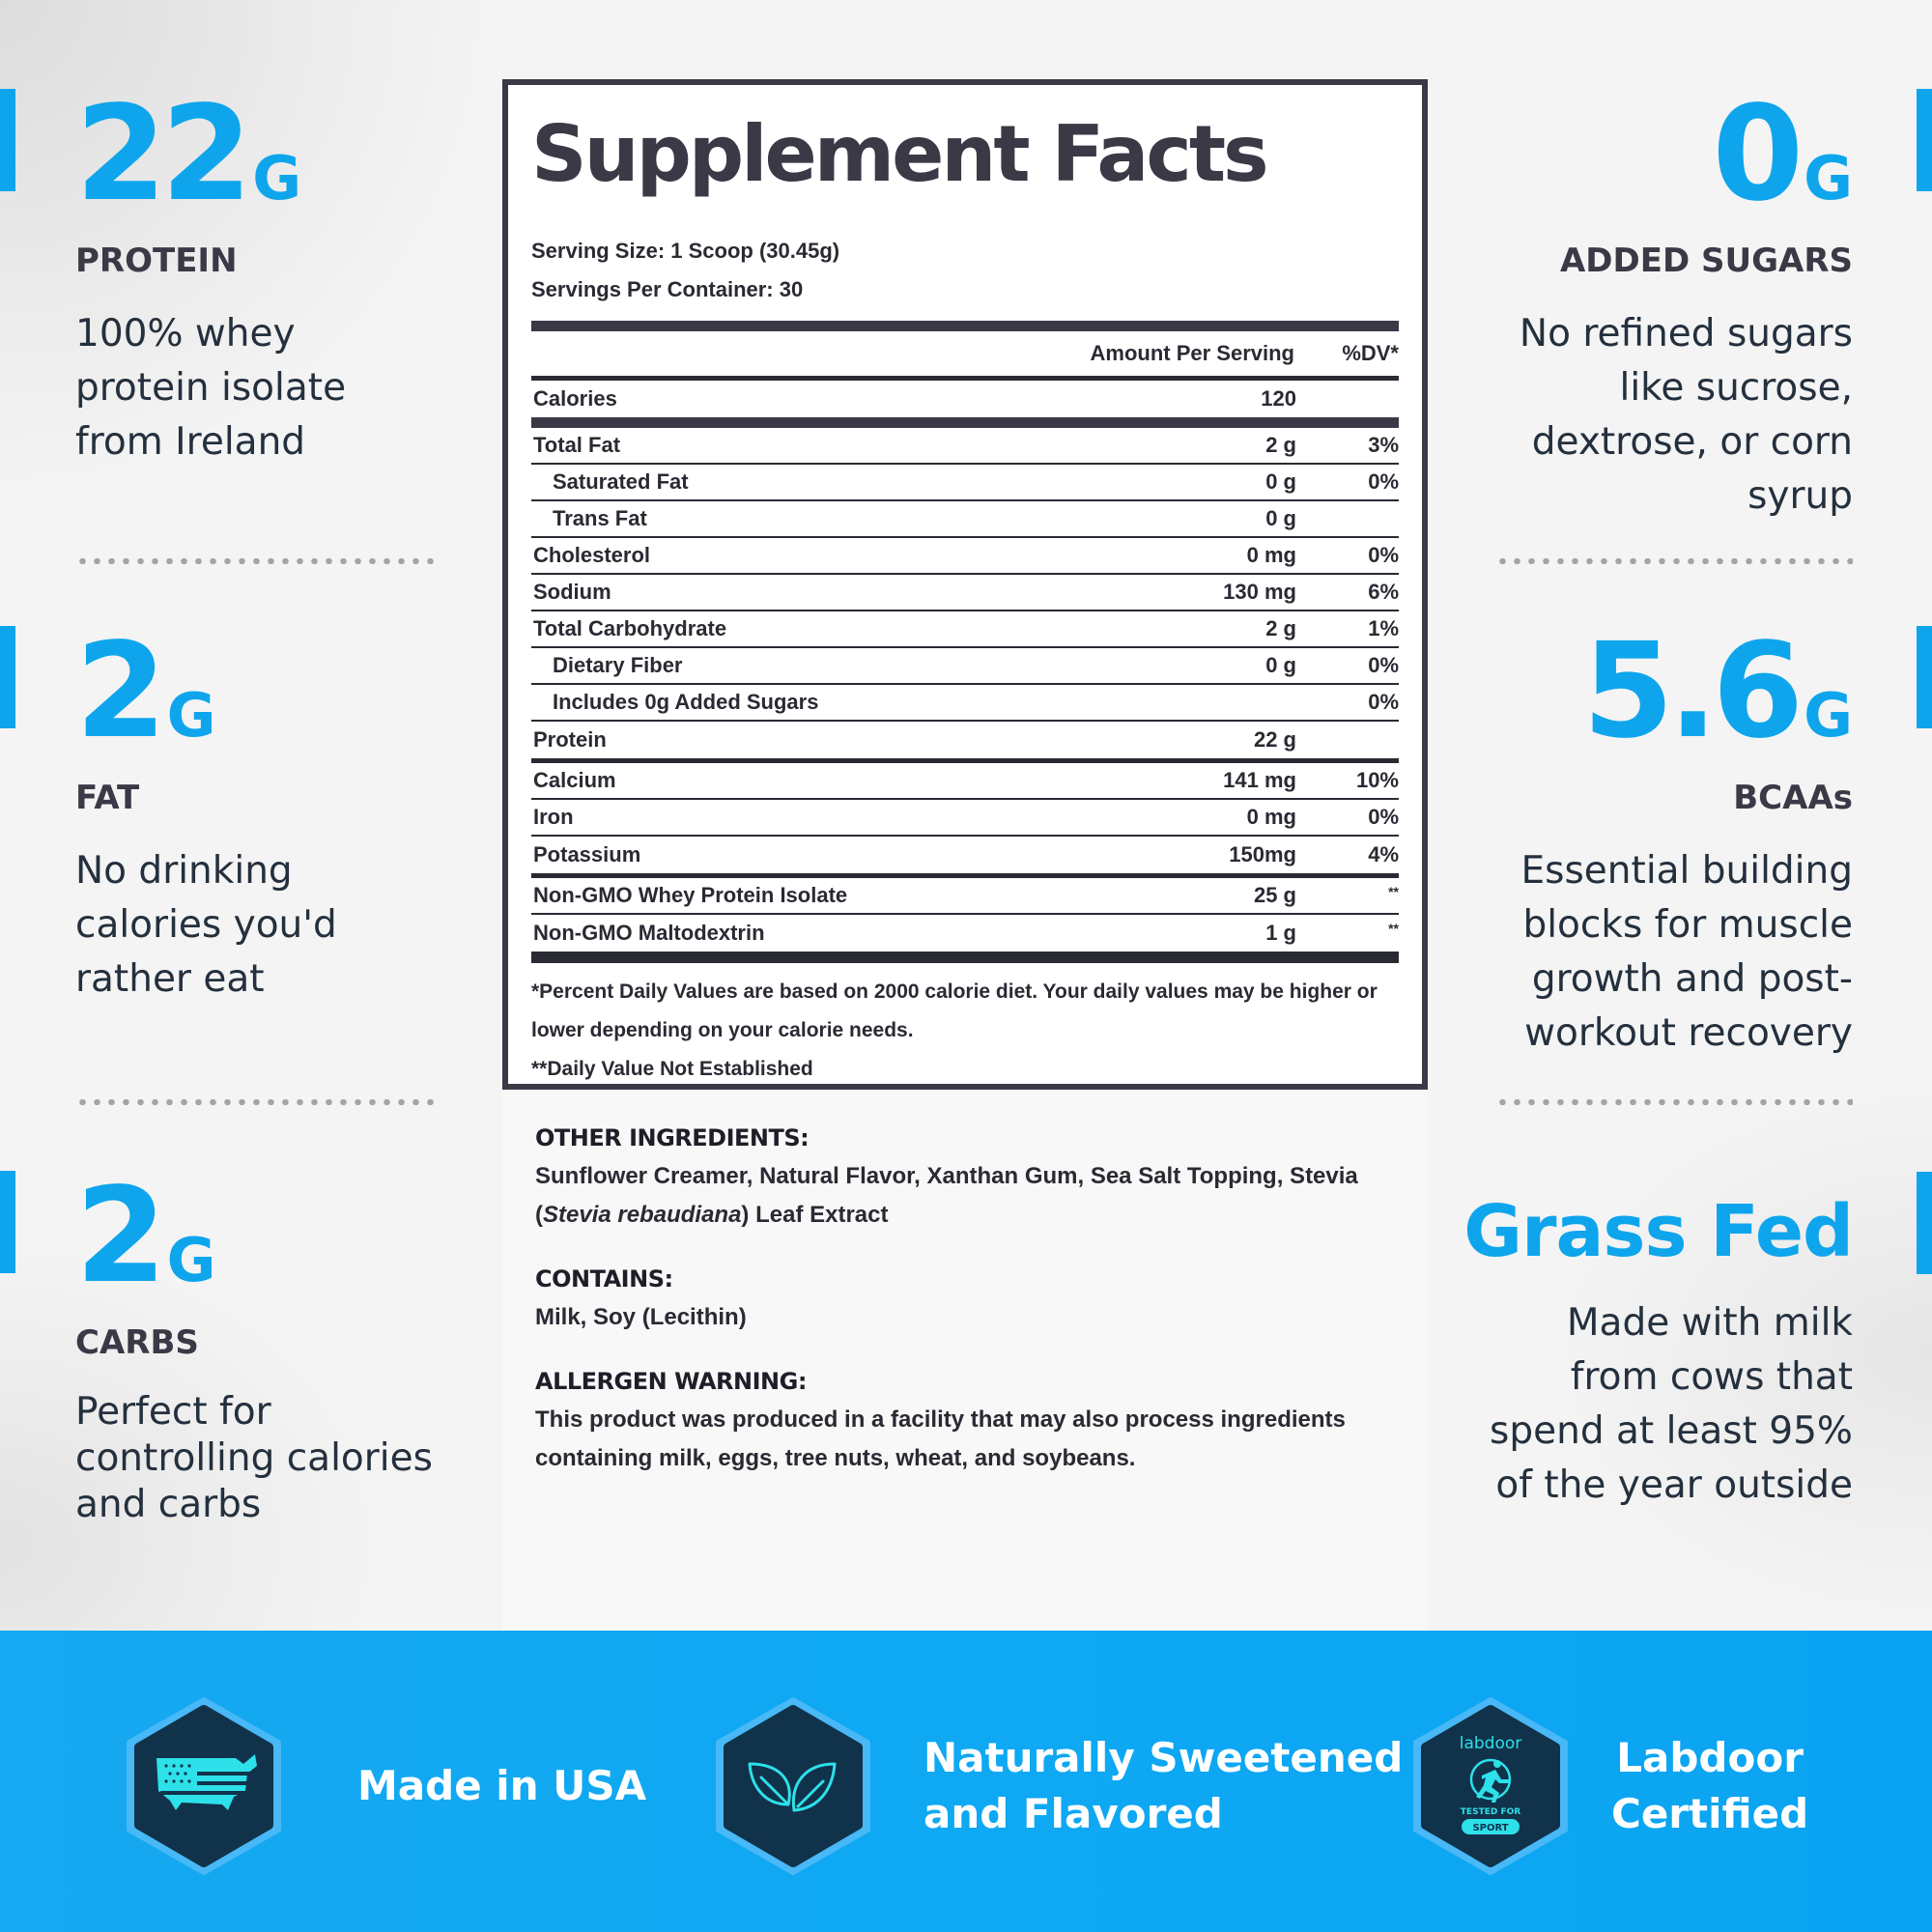 This screenshot has height=1932, width=1932. I want to click on facts-row: Total Fat 2 g 3%, so click(965, 446).